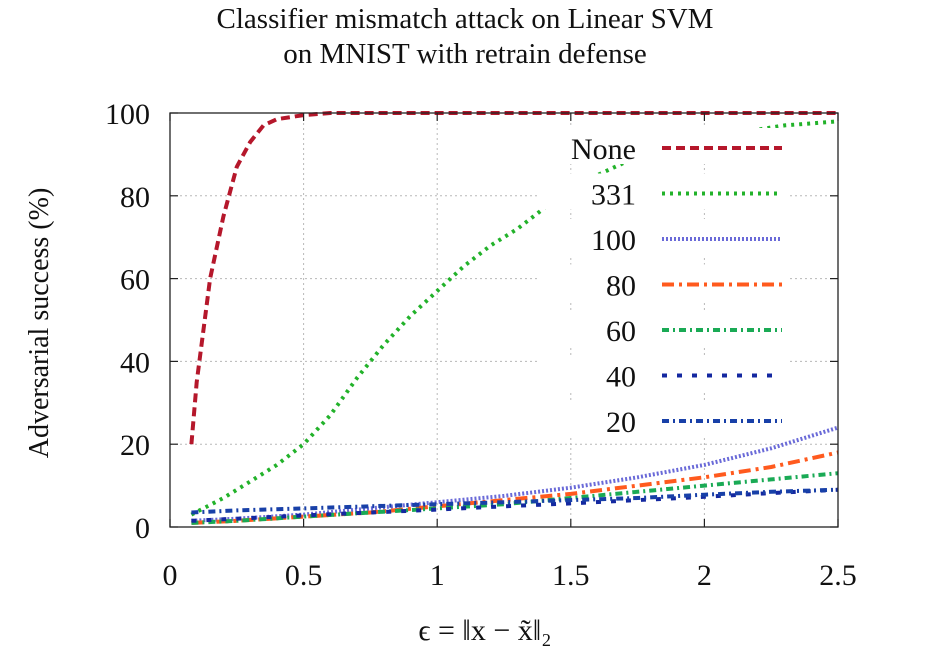  What do you see at coordinates (613, 240) in the screenshot?
I see `legend-label-100: 100` at bounding box center [613, 240].